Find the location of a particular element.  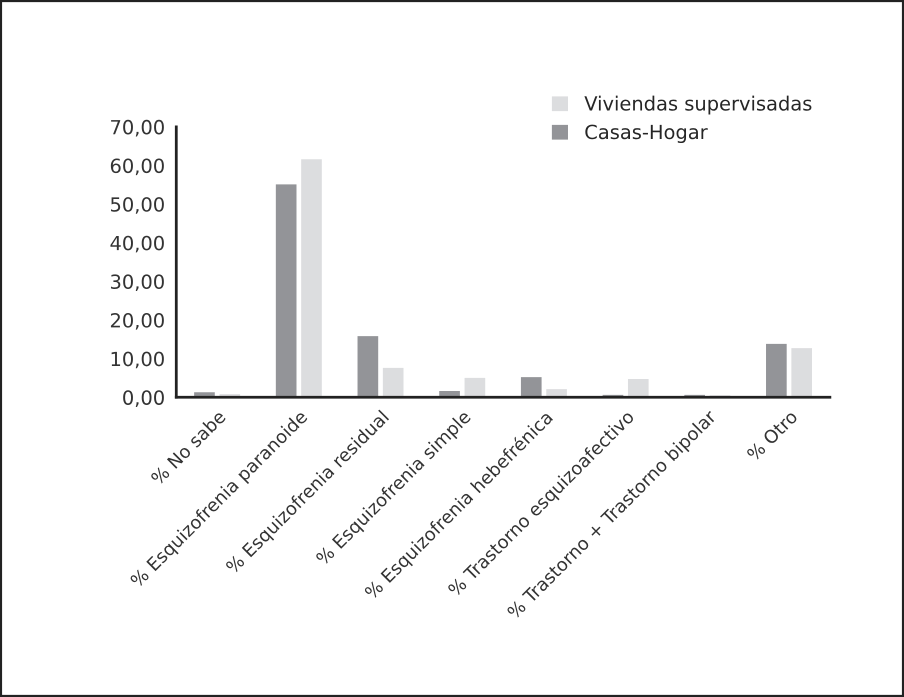

y-tick-label: 0,00 is located at coordinates (143, 398).